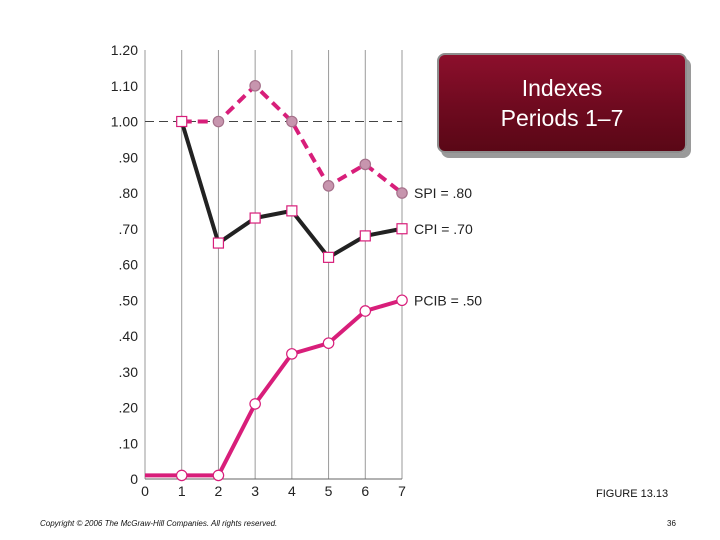 The height and width of the screenshot is (540, 720). Describe the element at coordinates (448, 300) in the screenshot. I see `pcib-series-label: PCIB = .50` at that location.